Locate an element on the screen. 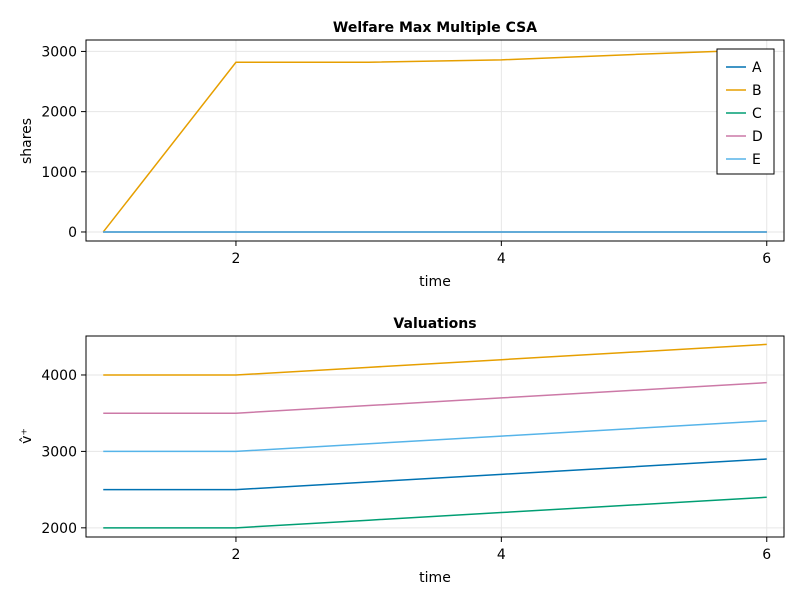 The height and width of the screenshot is (604, 800). legend-label-E: E is located at coordinates (756, 160).